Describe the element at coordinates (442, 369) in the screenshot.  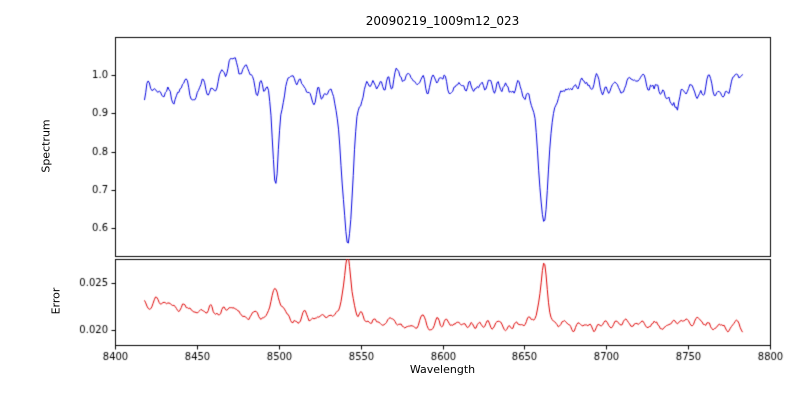
I see `x-axis-label: Wavelength` at that location.